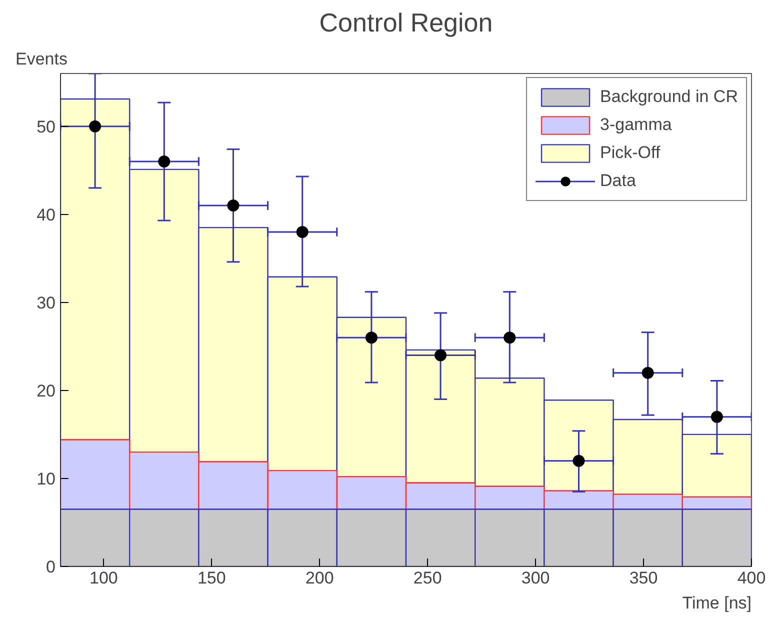 This screenshot has width=771, height=617. Describe the element at coordinates (535, 578) in the screenshot. I see `x-tick-label: 300` at that location.